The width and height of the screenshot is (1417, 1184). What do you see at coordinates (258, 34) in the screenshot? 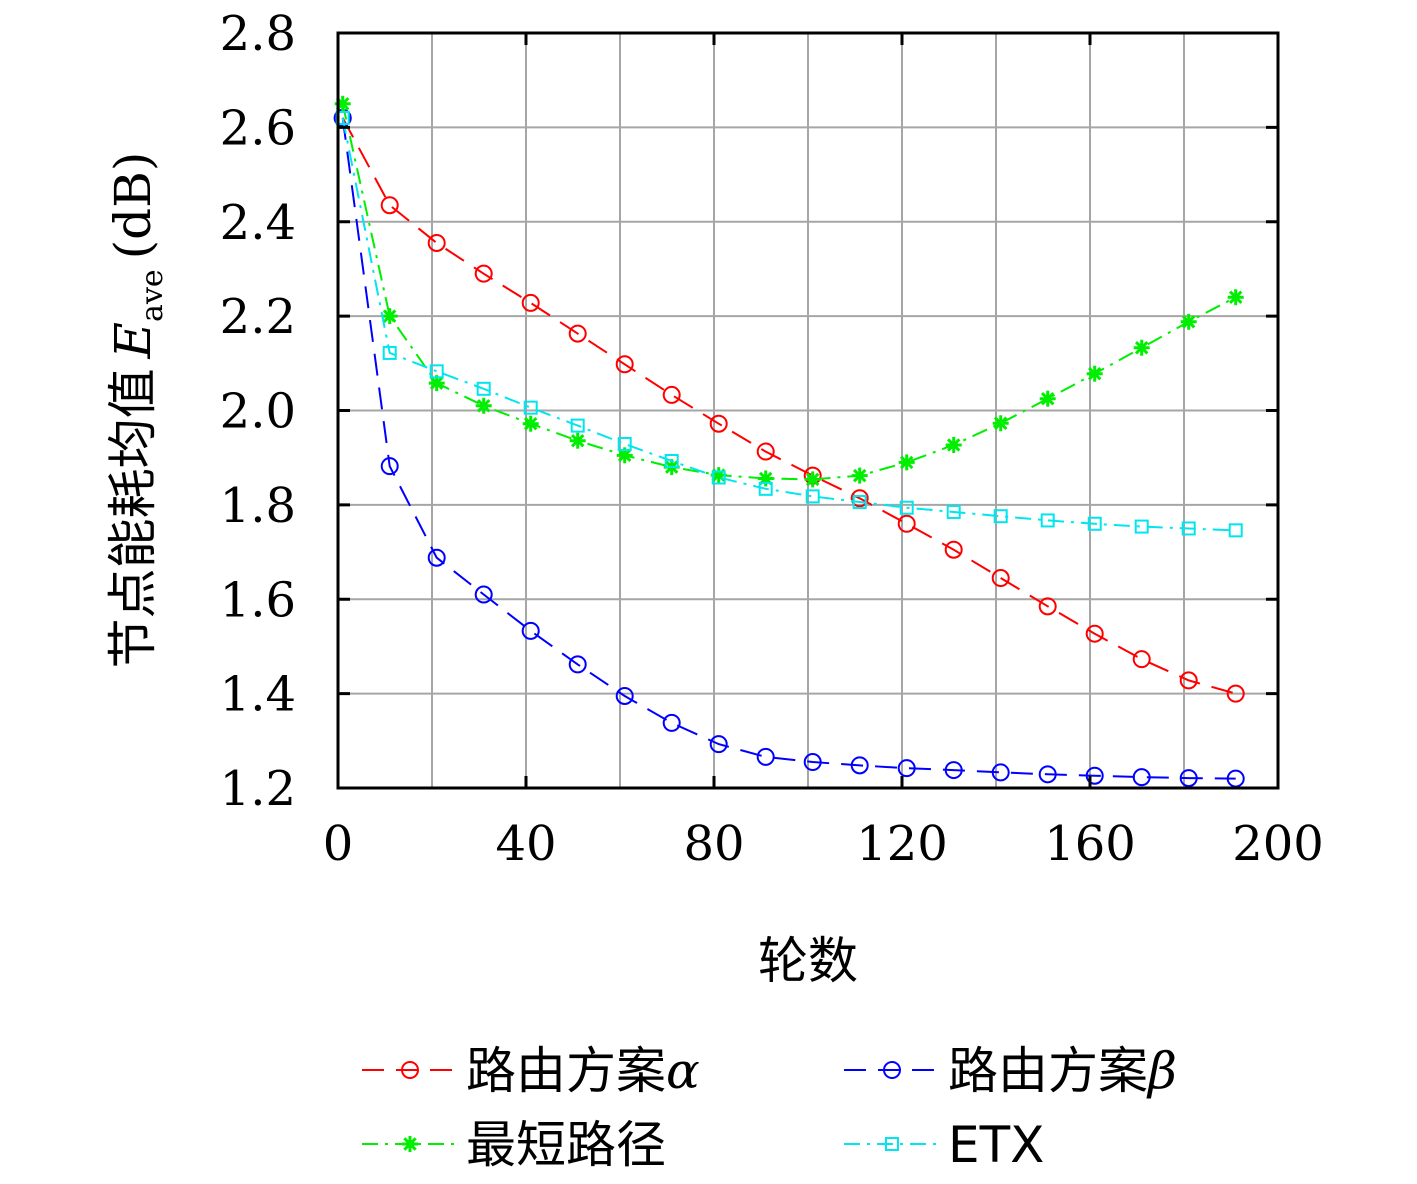
I see `y-tick-label: 2.8` at bounding box center [258, 34].